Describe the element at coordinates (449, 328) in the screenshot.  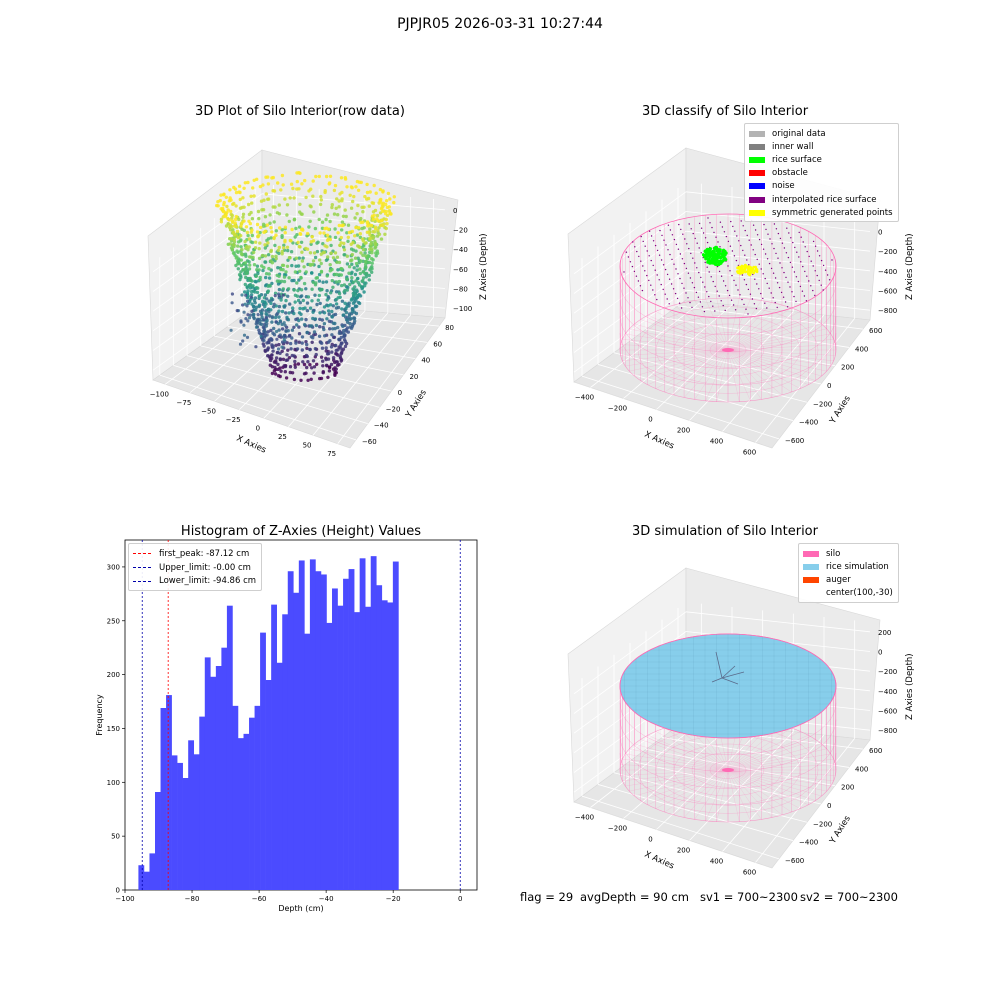
I see `y-tick-label: 80` at that location.